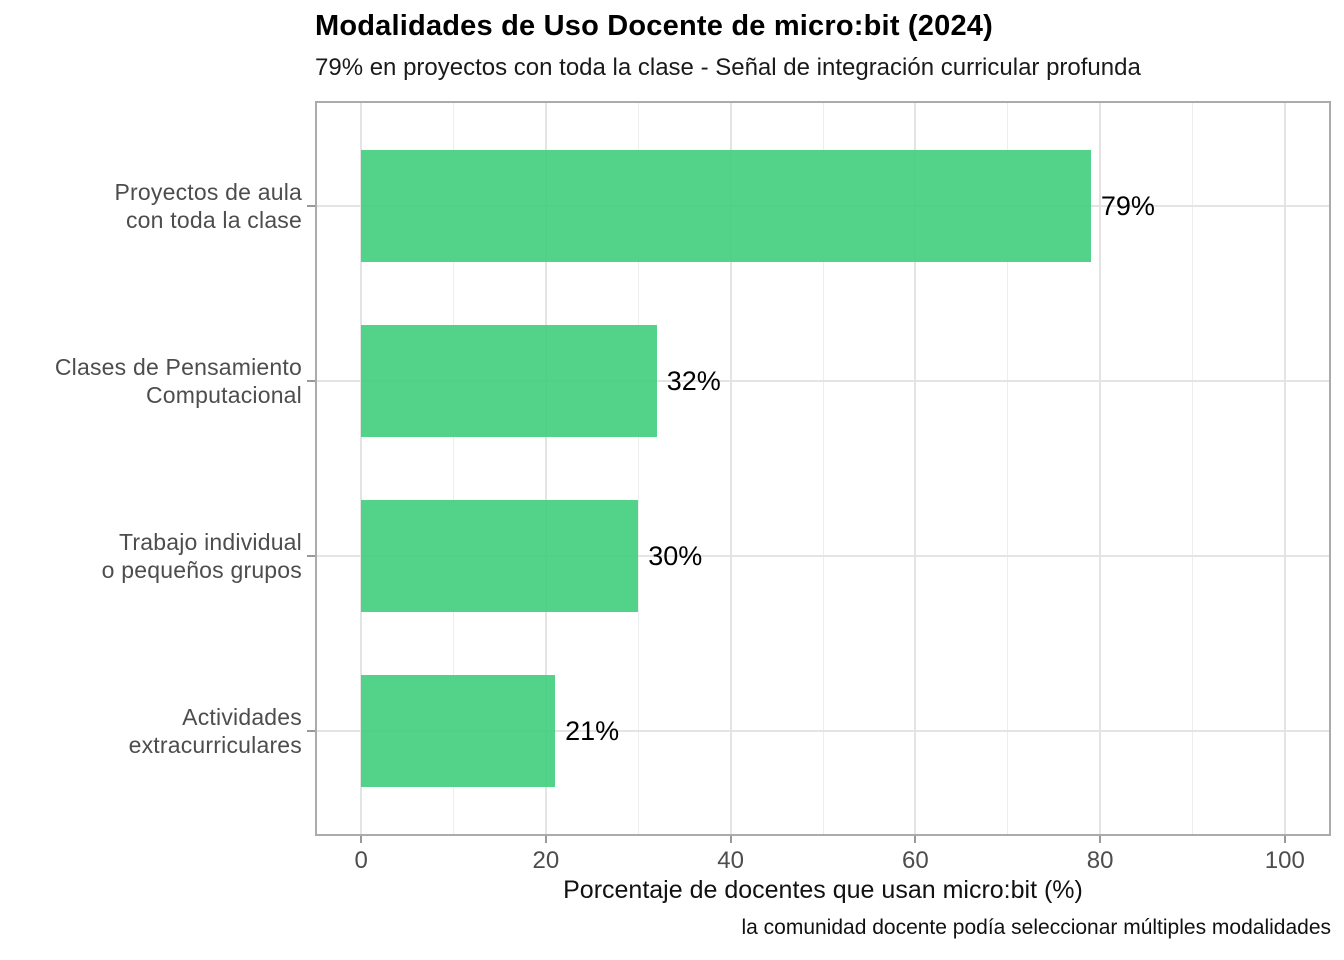 This screenshot has width=1344, height=960. I want to click on x-tick-label: 100, so click(1284, 860).